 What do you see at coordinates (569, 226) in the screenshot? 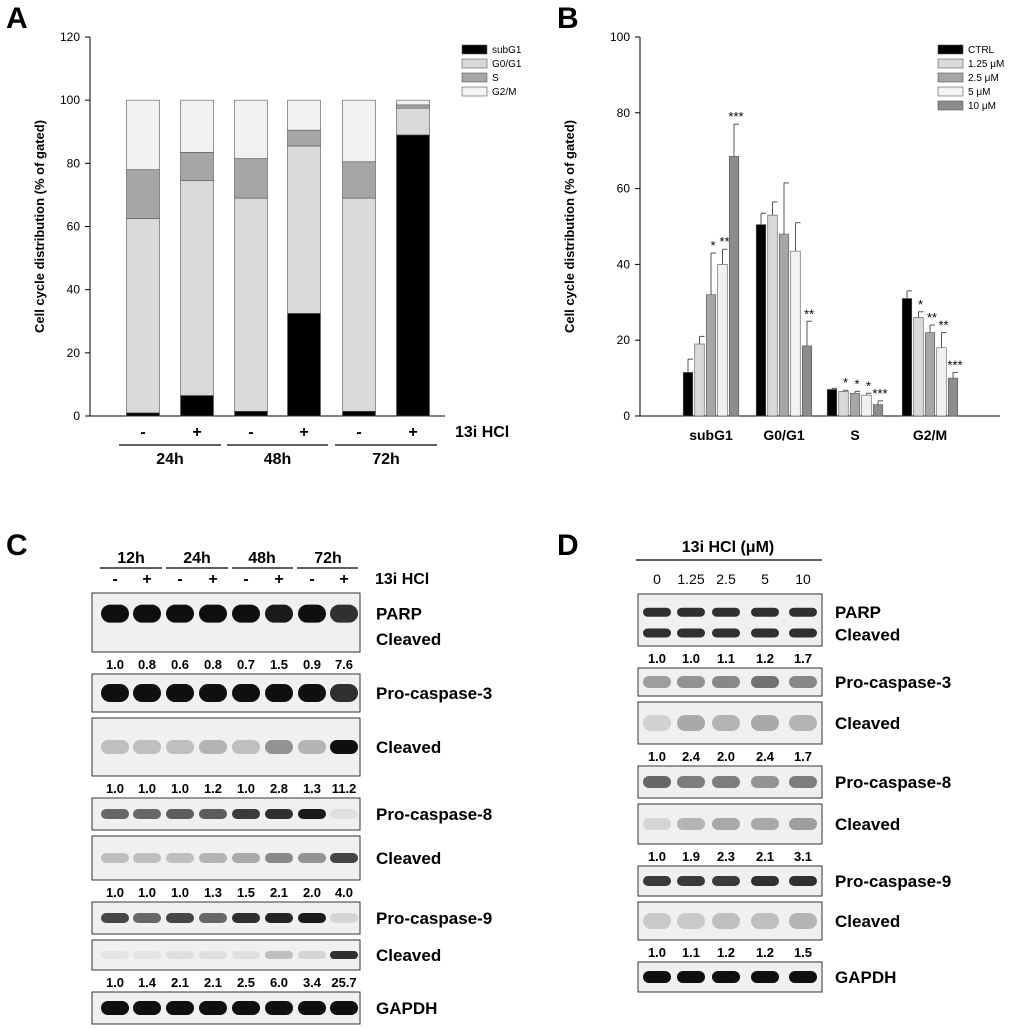
I see `y-axis-title: Cell cycle distribution (% of gated)` at bounding box center [569, 226].